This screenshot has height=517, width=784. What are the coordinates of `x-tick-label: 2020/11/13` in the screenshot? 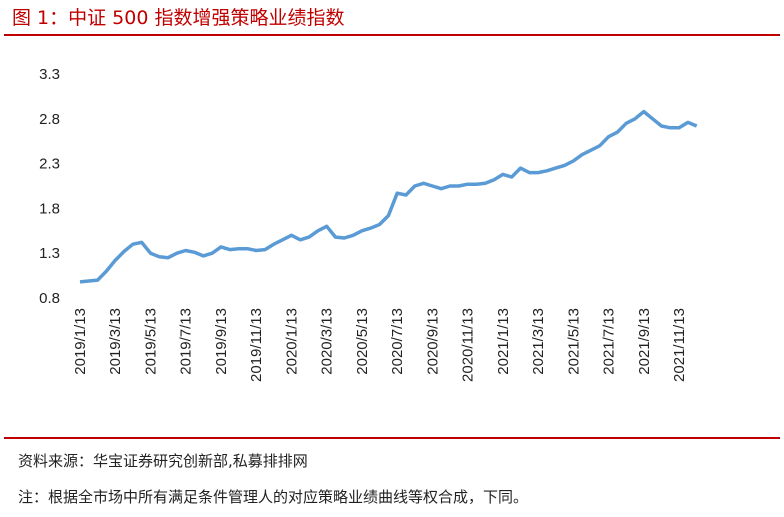 It's located at (468, 345).